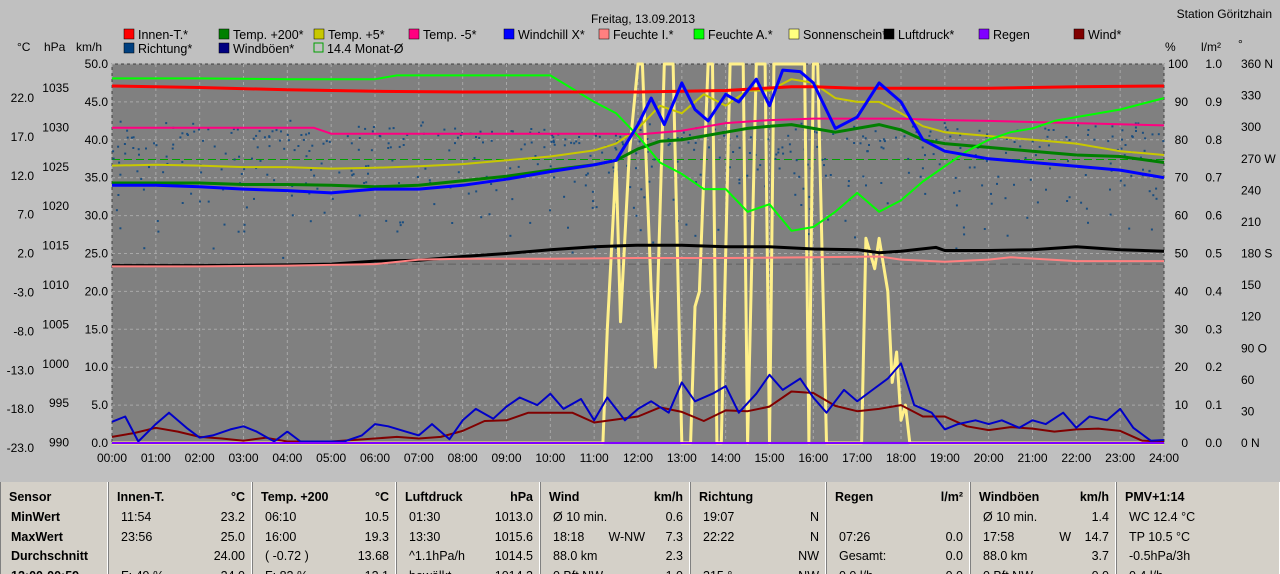  Describe the element at coordinates (55, 246) in the screenshot. I see `pressure-tick-label: 1015` at that location.